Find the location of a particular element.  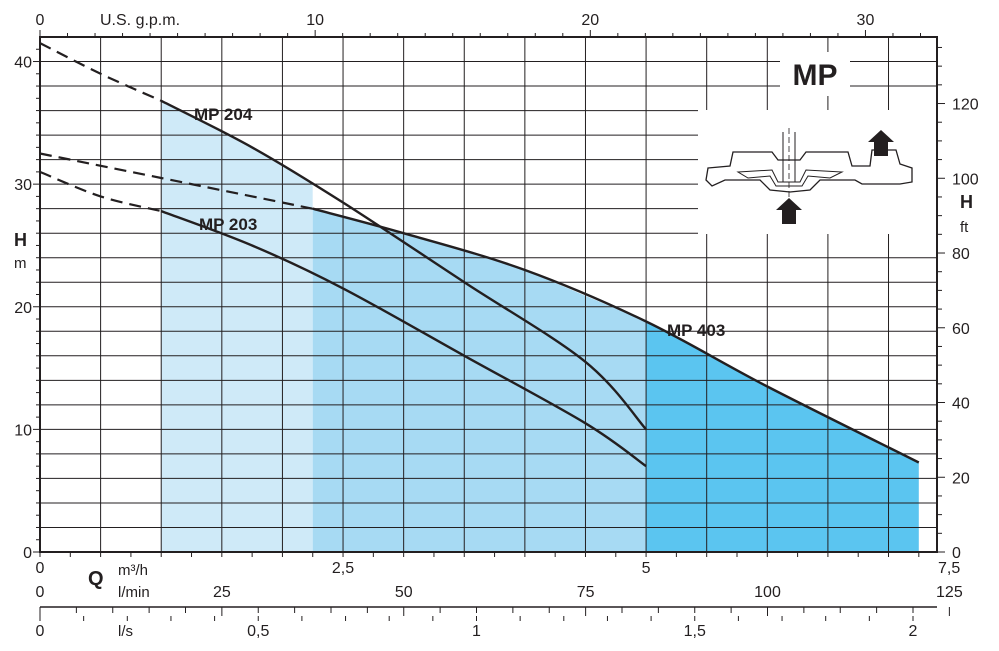

tick-label-lmin: 50 is located at coordinates (404, 592).